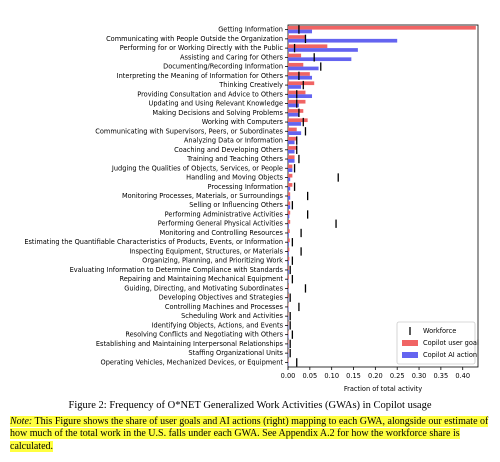 The height and width of the screenshot is (462, 500). What do you see at coordinates (441, 376) in the screenshot?
I see `x-tick-label: 0.35` at bounding box center [441, 376].